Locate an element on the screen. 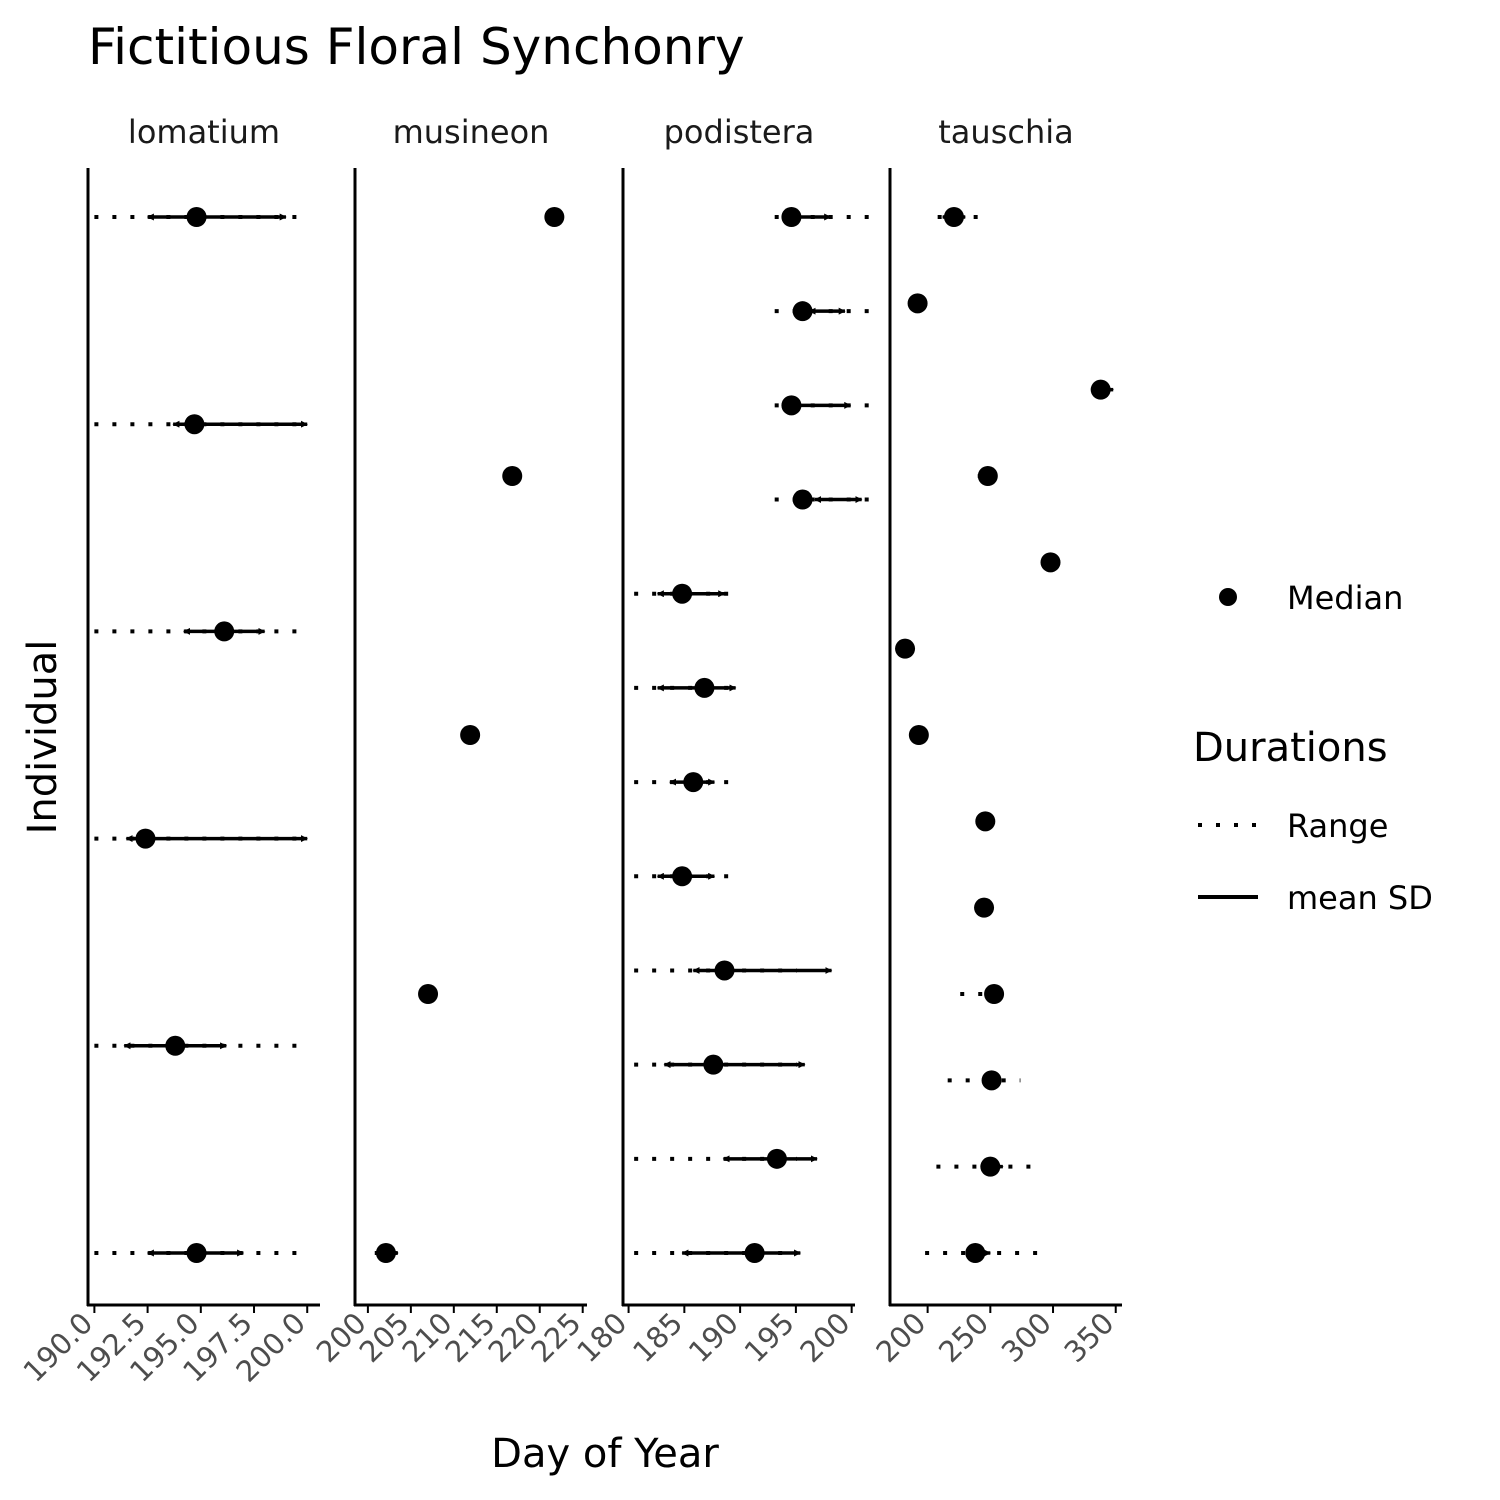  x-tick-label: 180 is located at coordinates (601, 1337).